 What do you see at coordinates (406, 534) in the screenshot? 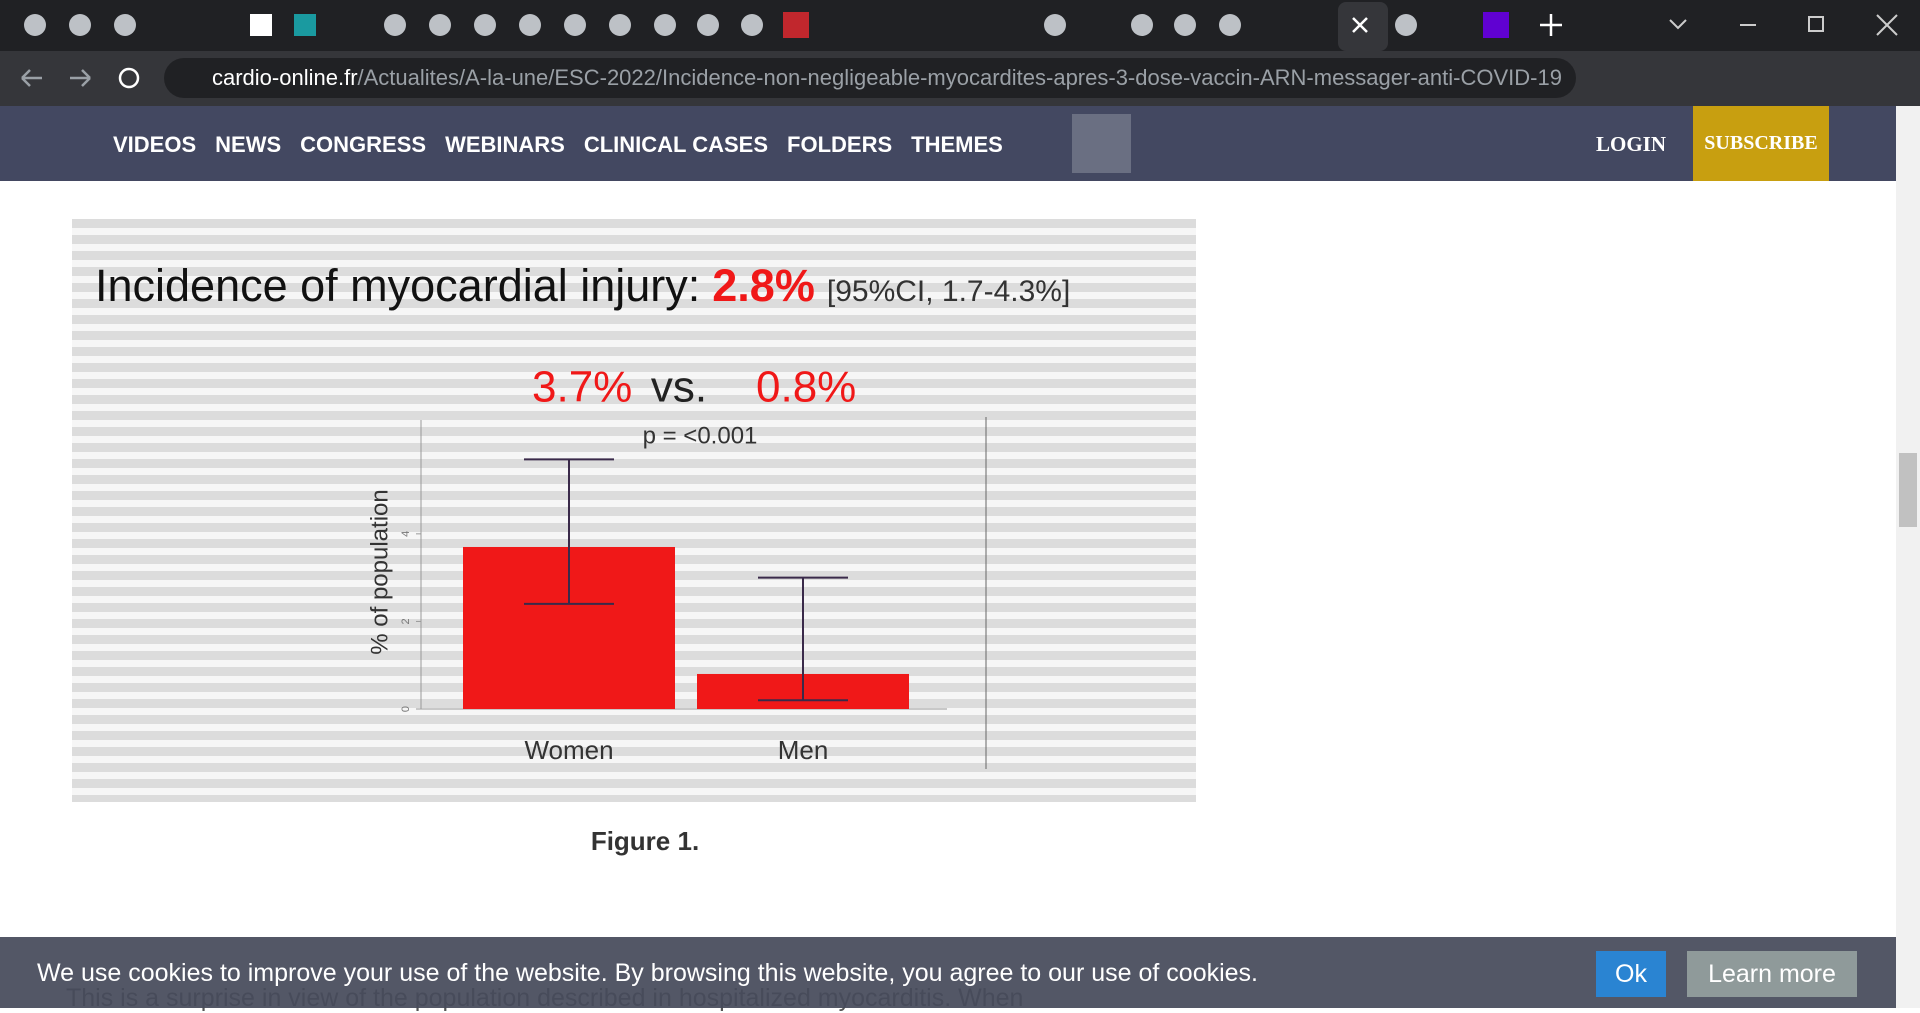
I see `y-tick-label: 4` at bounding box center [406, 534].